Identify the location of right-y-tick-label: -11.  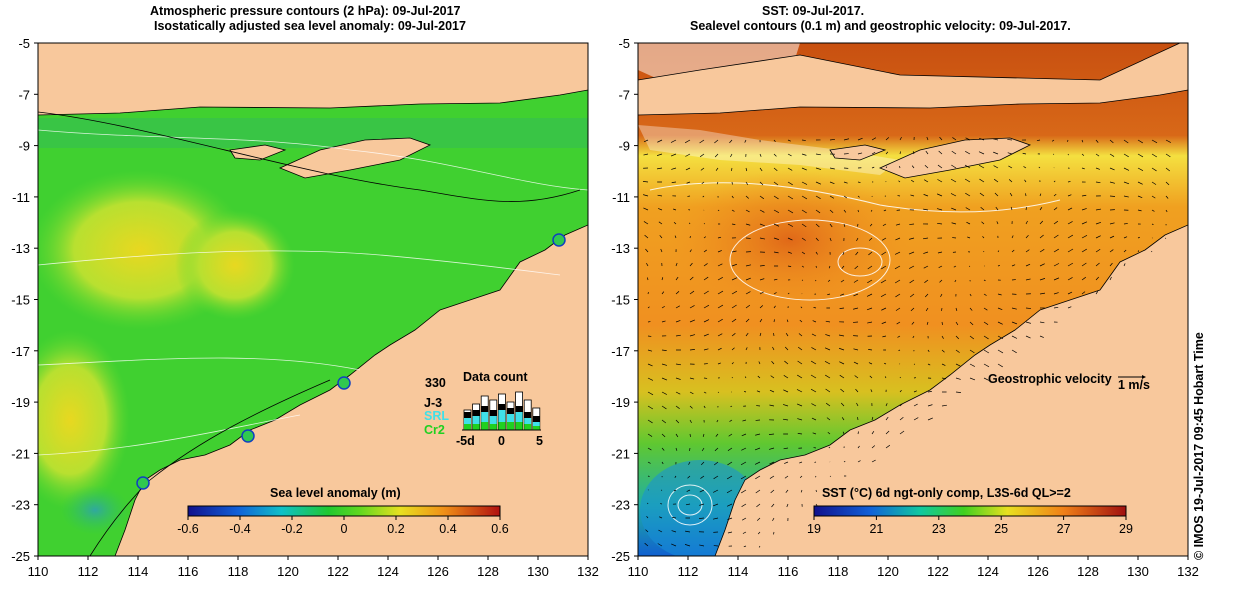
(621, 197).